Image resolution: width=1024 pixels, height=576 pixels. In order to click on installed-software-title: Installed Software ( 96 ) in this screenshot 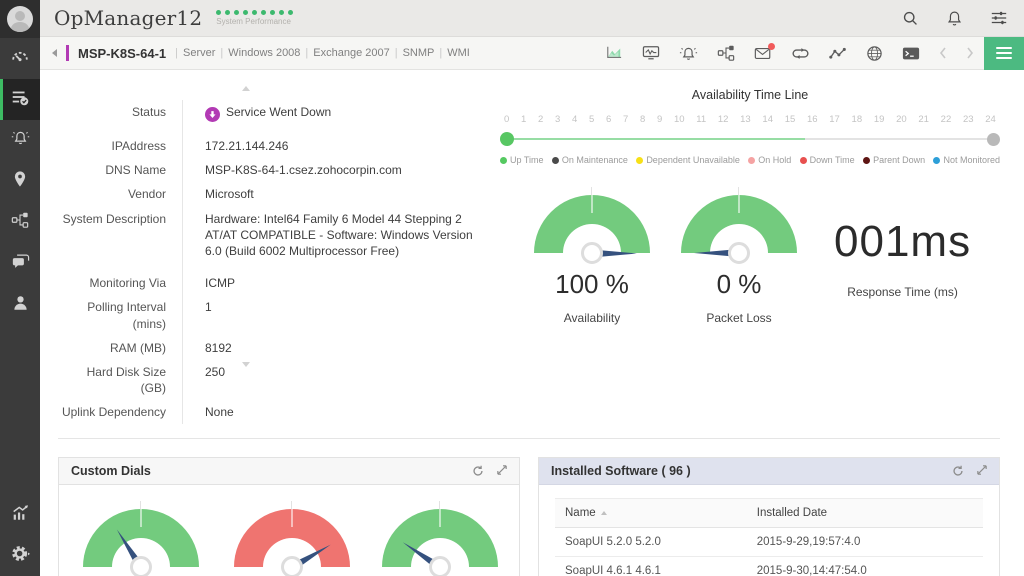, I will do `click(621, 471)`.